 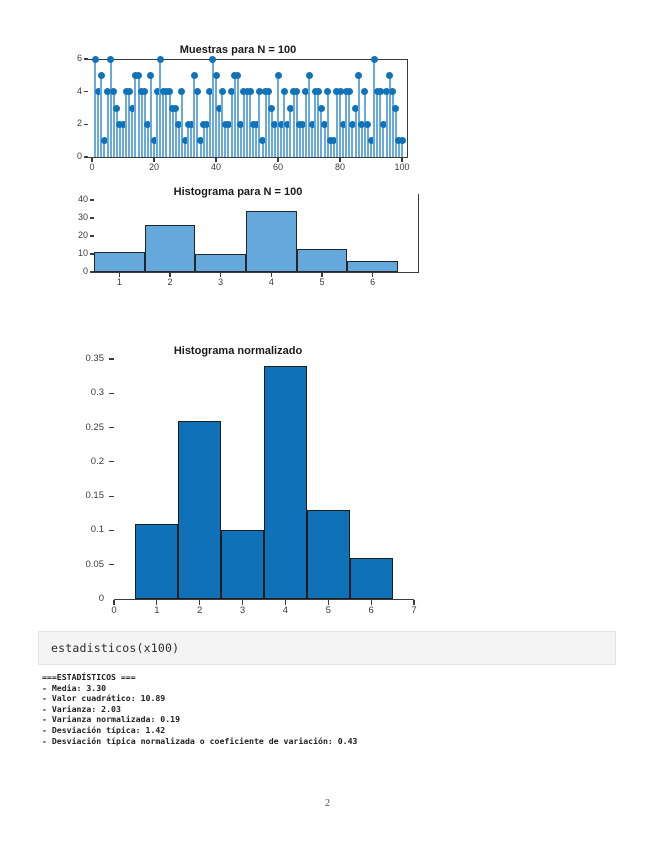 What do you see at coordinates (97, 530) in the screenshot?
I see `norm-ytick-label: 0.1` at bounding box center [97, 530].